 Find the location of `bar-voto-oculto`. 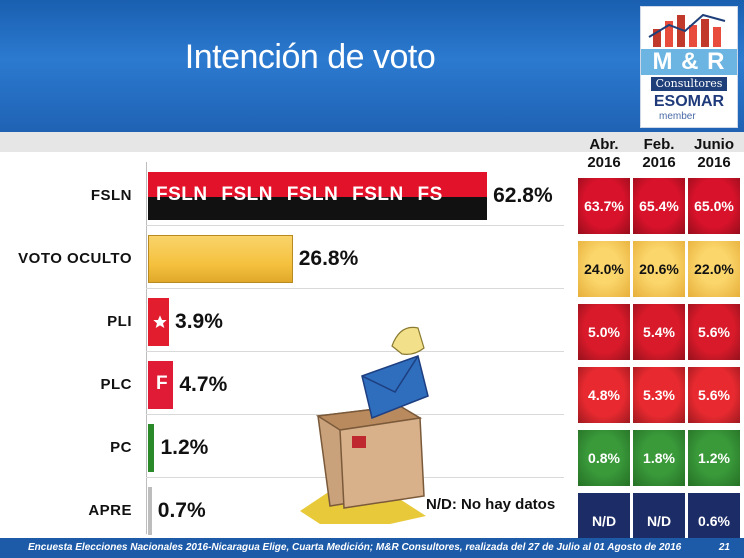

bar-voto-oculto is located at coordinates (220, 258).